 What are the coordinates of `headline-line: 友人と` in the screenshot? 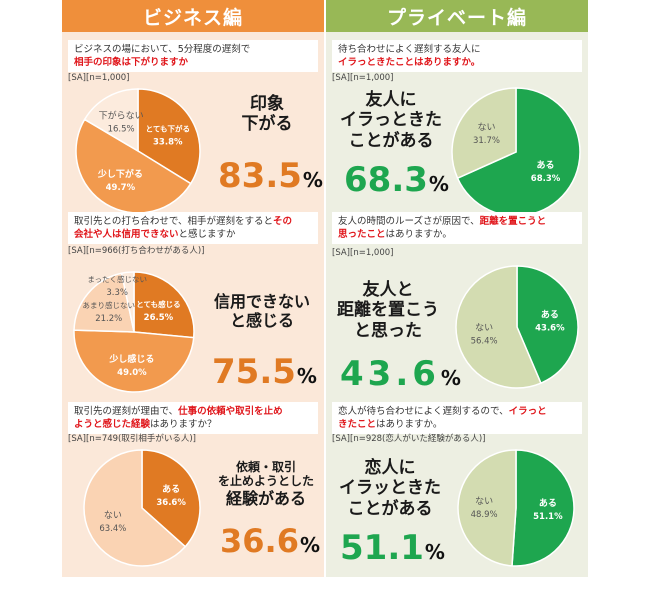 It's located at (388, 290).